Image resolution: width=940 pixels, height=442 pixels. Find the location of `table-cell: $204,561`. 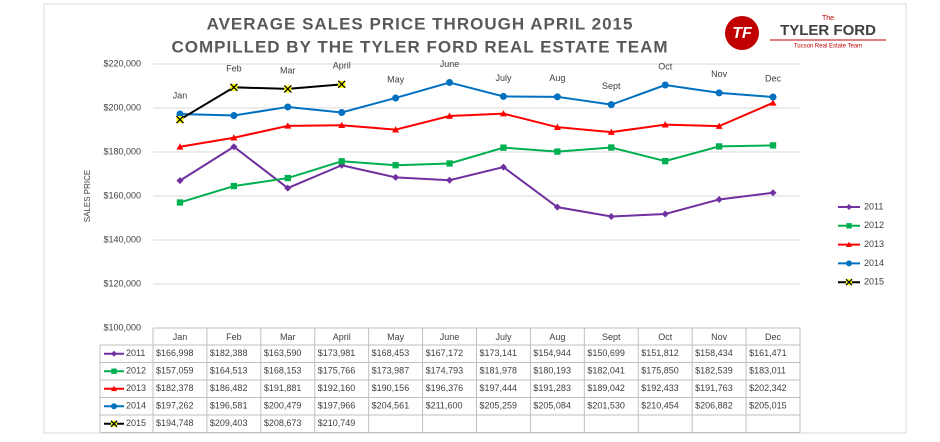

table-cell: $204,561 is located at coordinates (391, 406).